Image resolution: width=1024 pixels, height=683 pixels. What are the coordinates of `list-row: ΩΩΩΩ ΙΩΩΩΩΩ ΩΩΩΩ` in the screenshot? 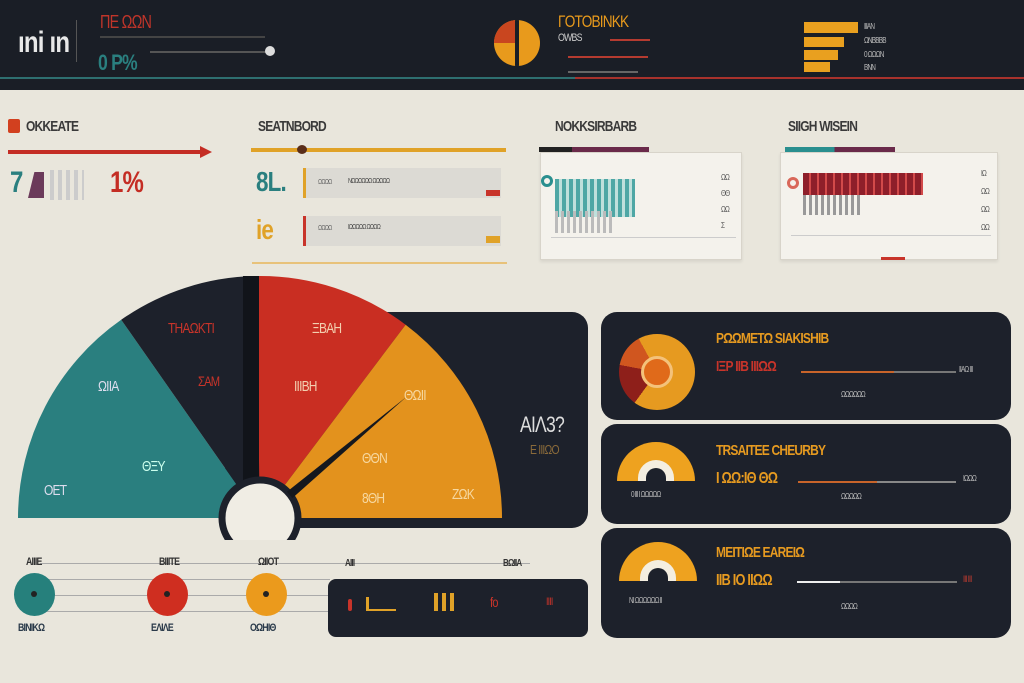 It's located at (402, 231).